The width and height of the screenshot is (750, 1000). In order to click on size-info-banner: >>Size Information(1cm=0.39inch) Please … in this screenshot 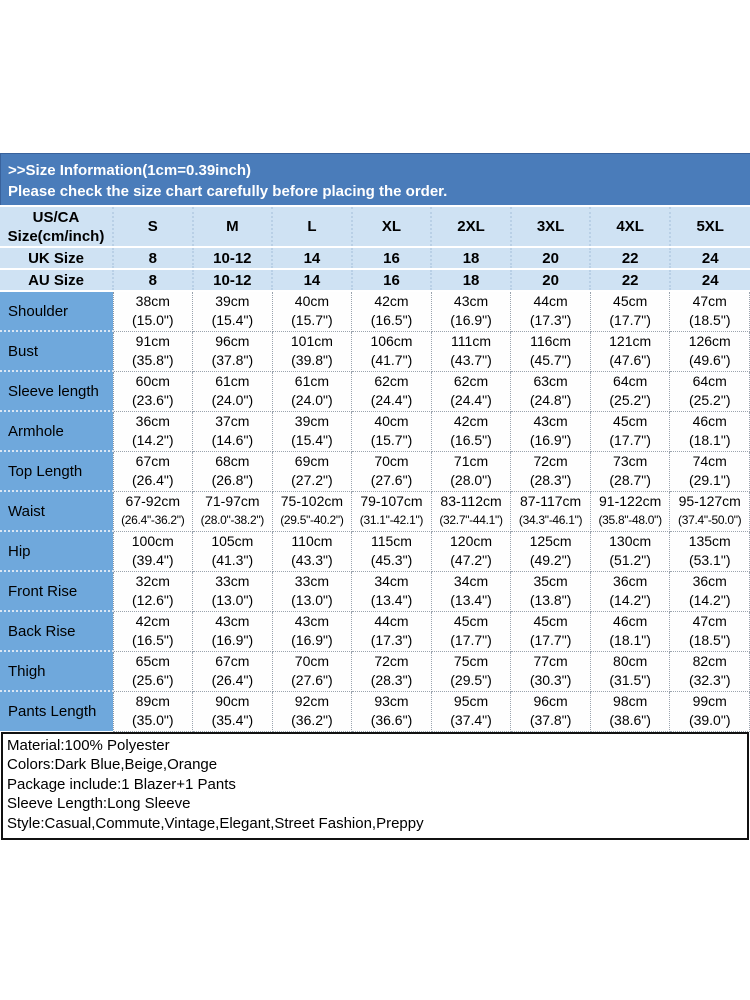, I will do `click(375, 179)`.